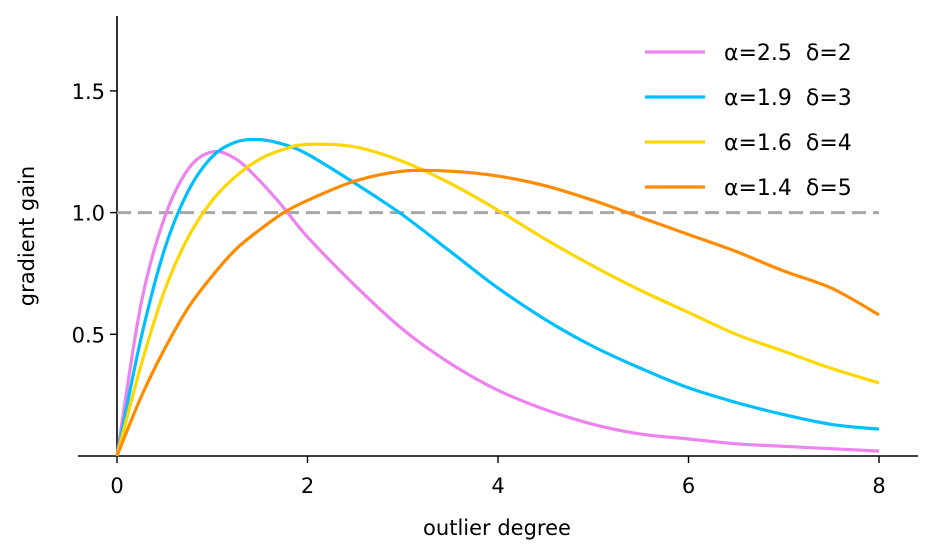  I want to click on x-tick-label: 0, so click(116, 486).